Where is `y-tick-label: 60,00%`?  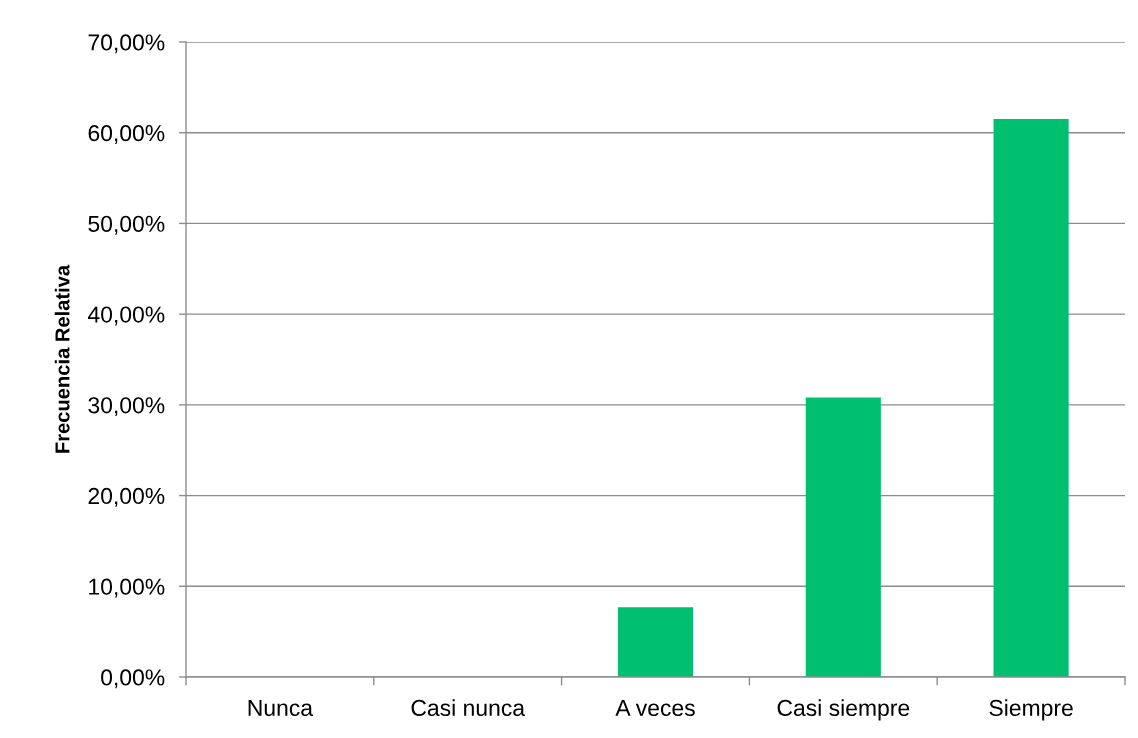
y-tick-label: 60,00% is located at coordinates (126, 134).